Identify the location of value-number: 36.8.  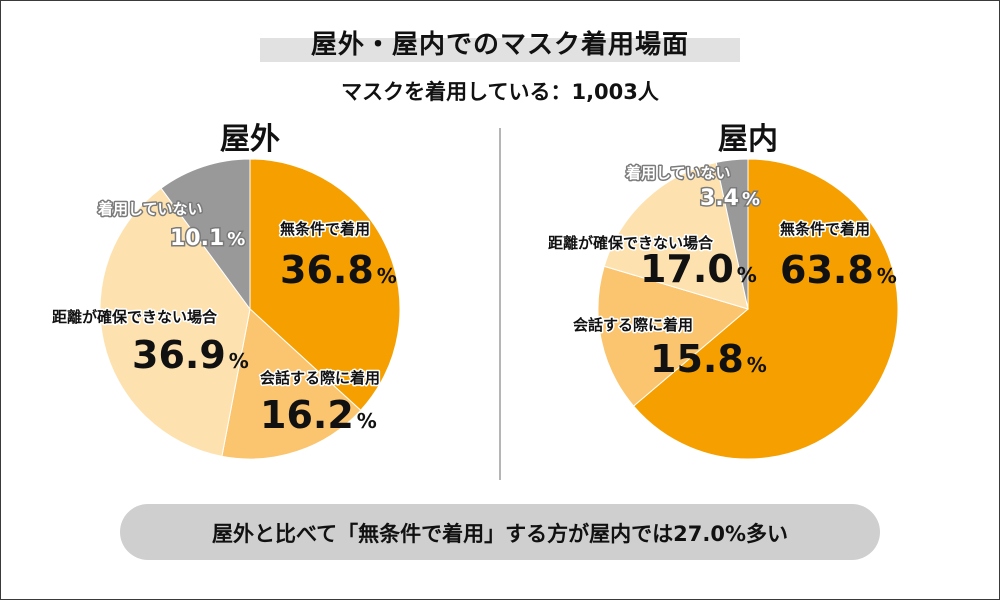
(327, 270).